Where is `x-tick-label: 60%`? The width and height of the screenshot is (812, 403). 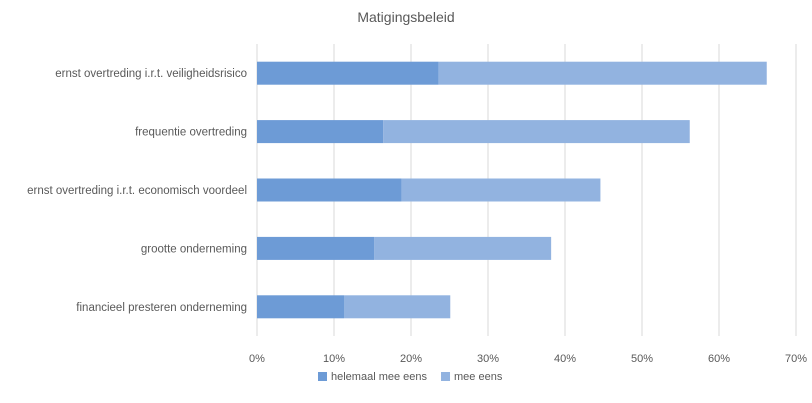
x-tick-label: 60% is located at coordinates (719, 359).